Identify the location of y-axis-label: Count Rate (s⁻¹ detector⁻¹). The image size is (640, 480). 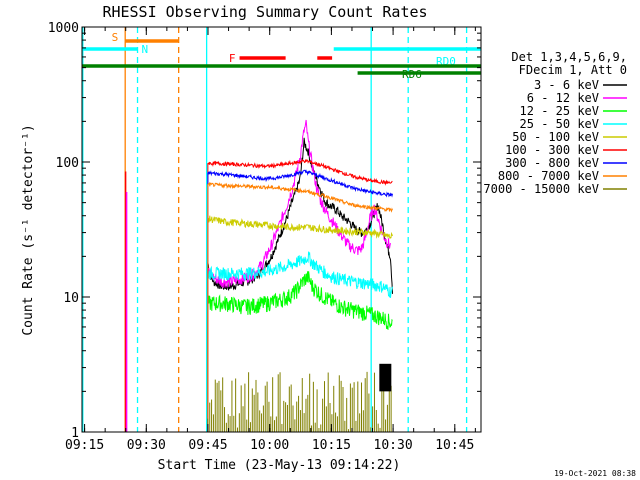
(28, 229).